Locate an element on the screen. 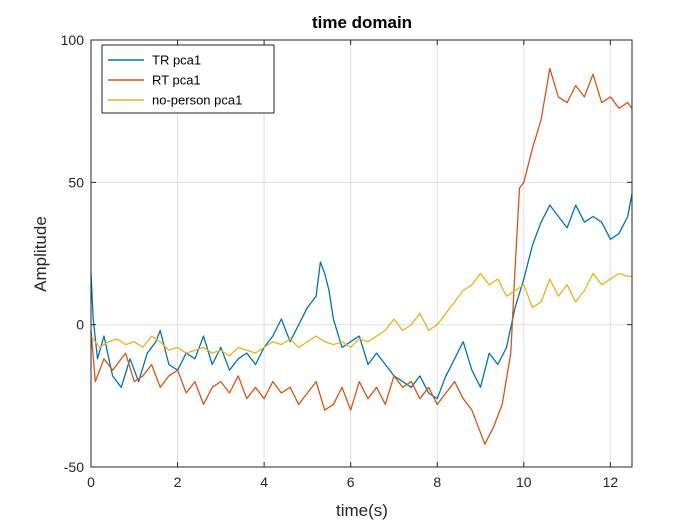 This screenshot has width=700, height=525. legend-box is located at coordinates (188, 79).